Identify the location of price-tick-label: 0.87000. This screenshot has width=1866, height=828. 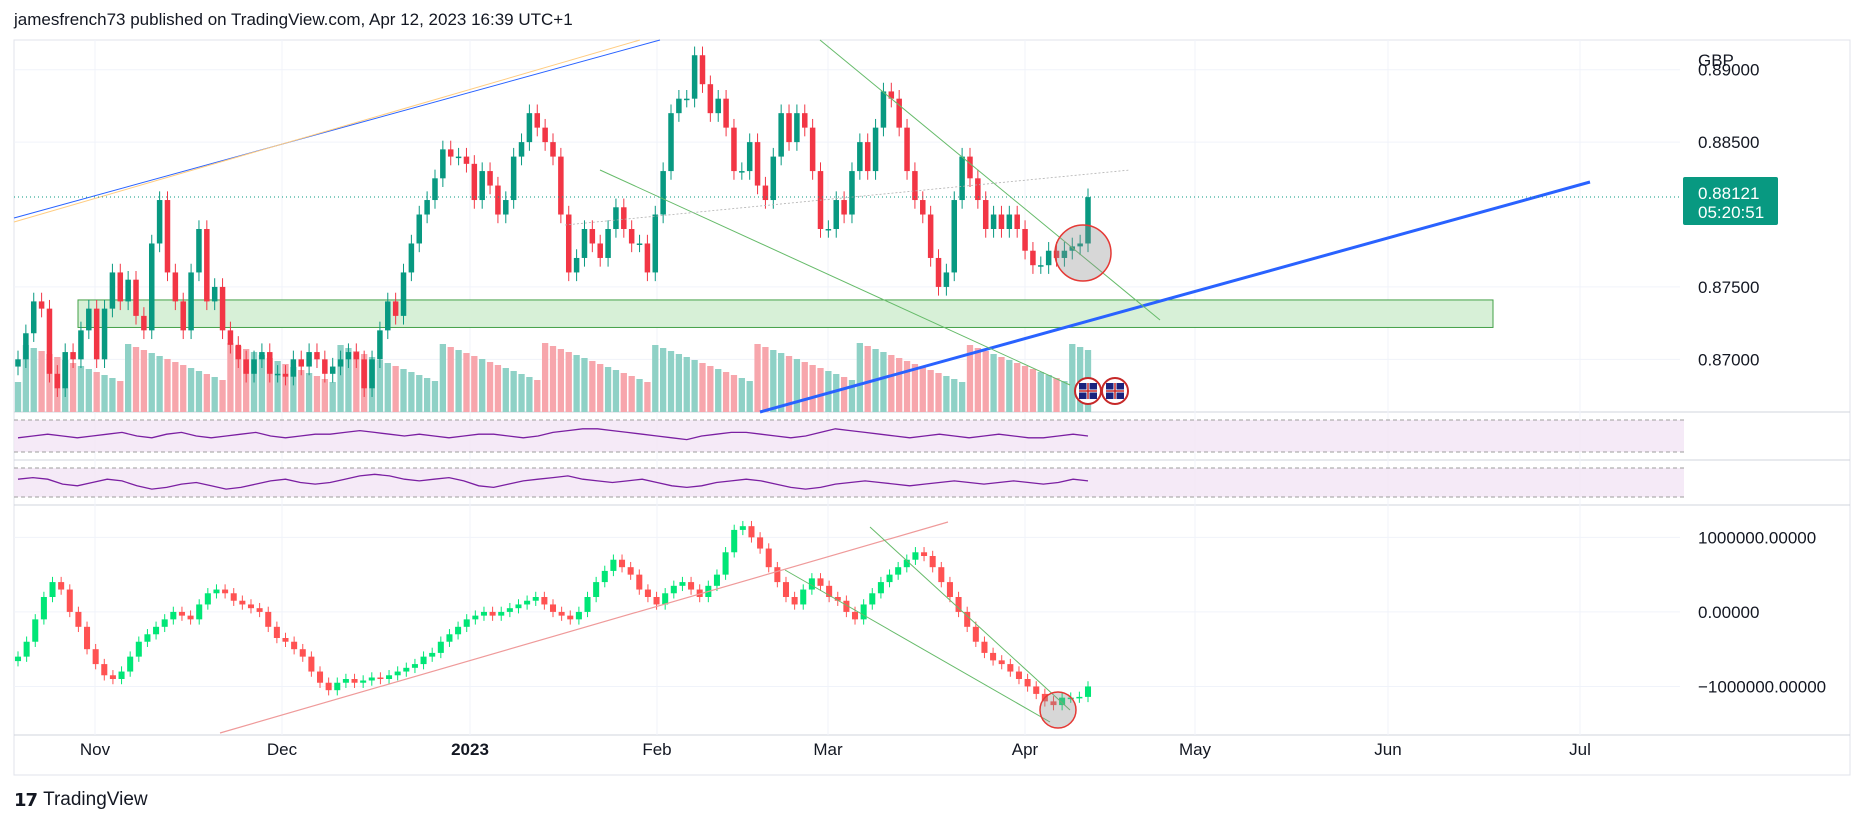
(1728, 359).